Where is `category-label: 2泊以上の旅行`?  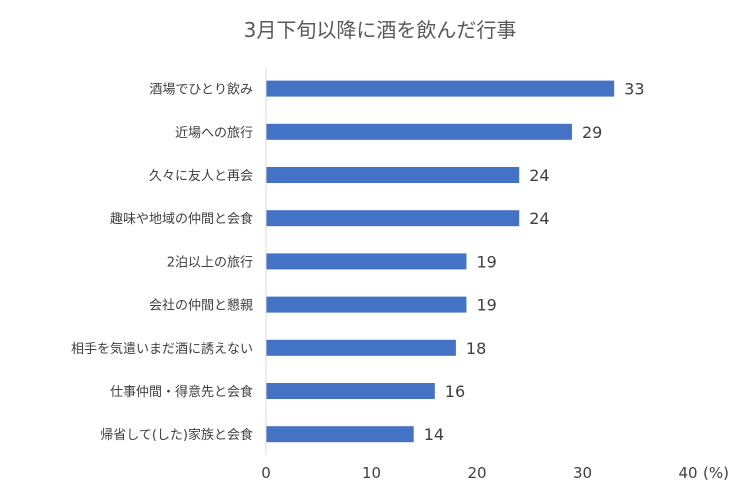
category-label: 2泊以上の旅行 is located at coordinates (210, 262).